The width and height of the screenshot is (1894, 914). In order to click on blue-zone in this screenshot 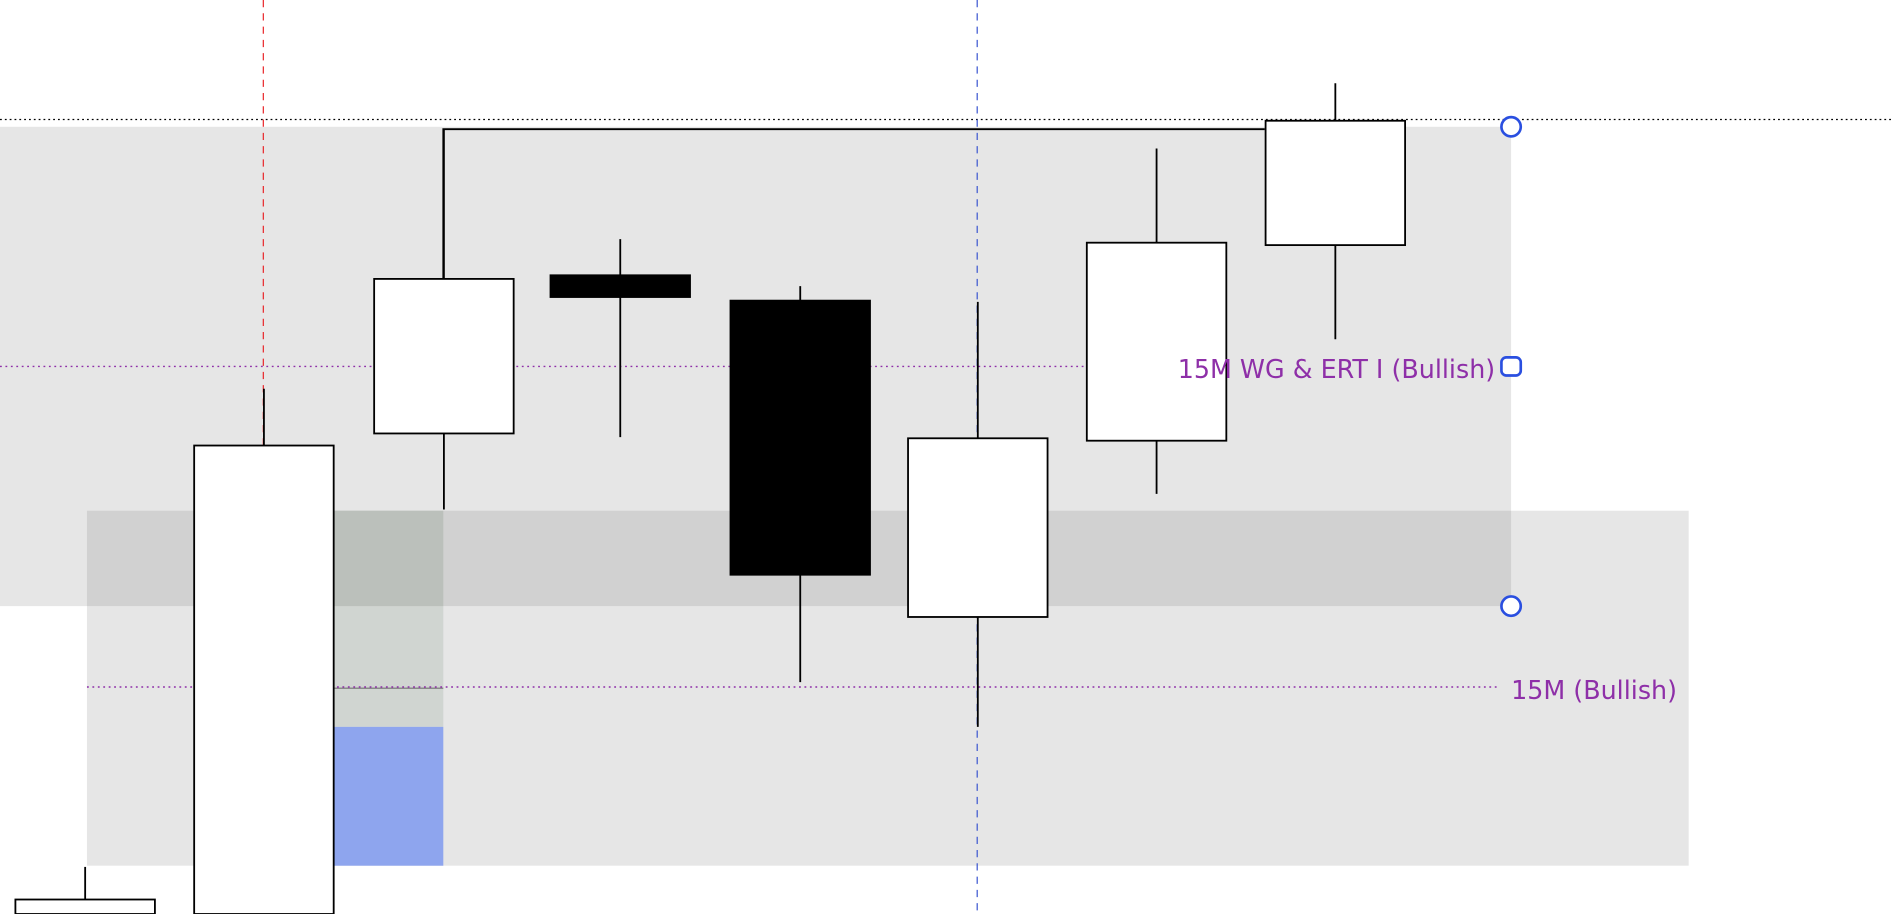, I will do `click(388, 796)`.